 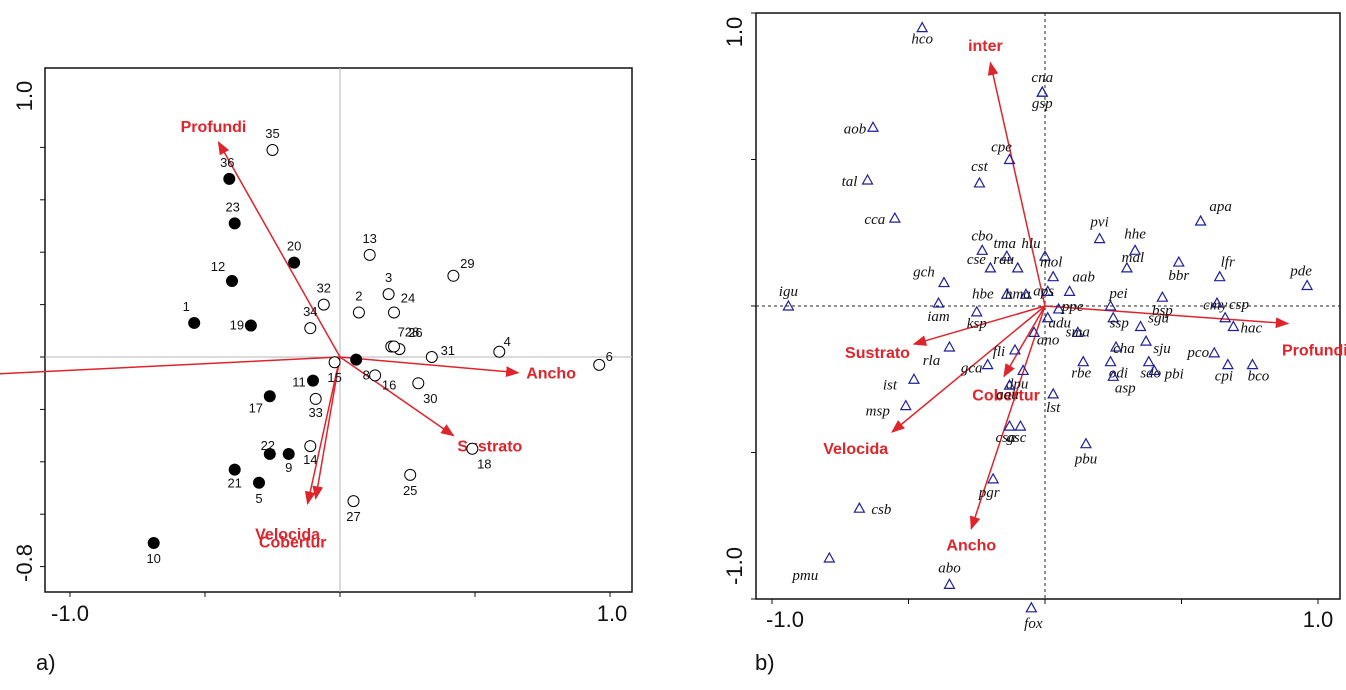 I want to click on panel-a-site-label-4: 4, so click(x=507, y=341).